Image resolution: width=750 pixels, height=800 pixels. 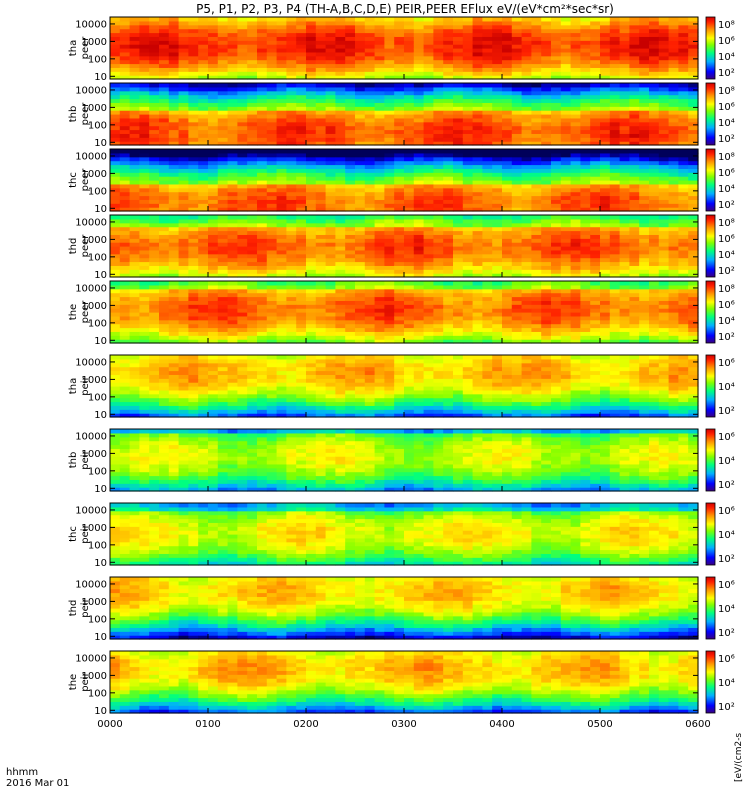 I want to click on y-tick-label: 100, so click(x=97, y=125).